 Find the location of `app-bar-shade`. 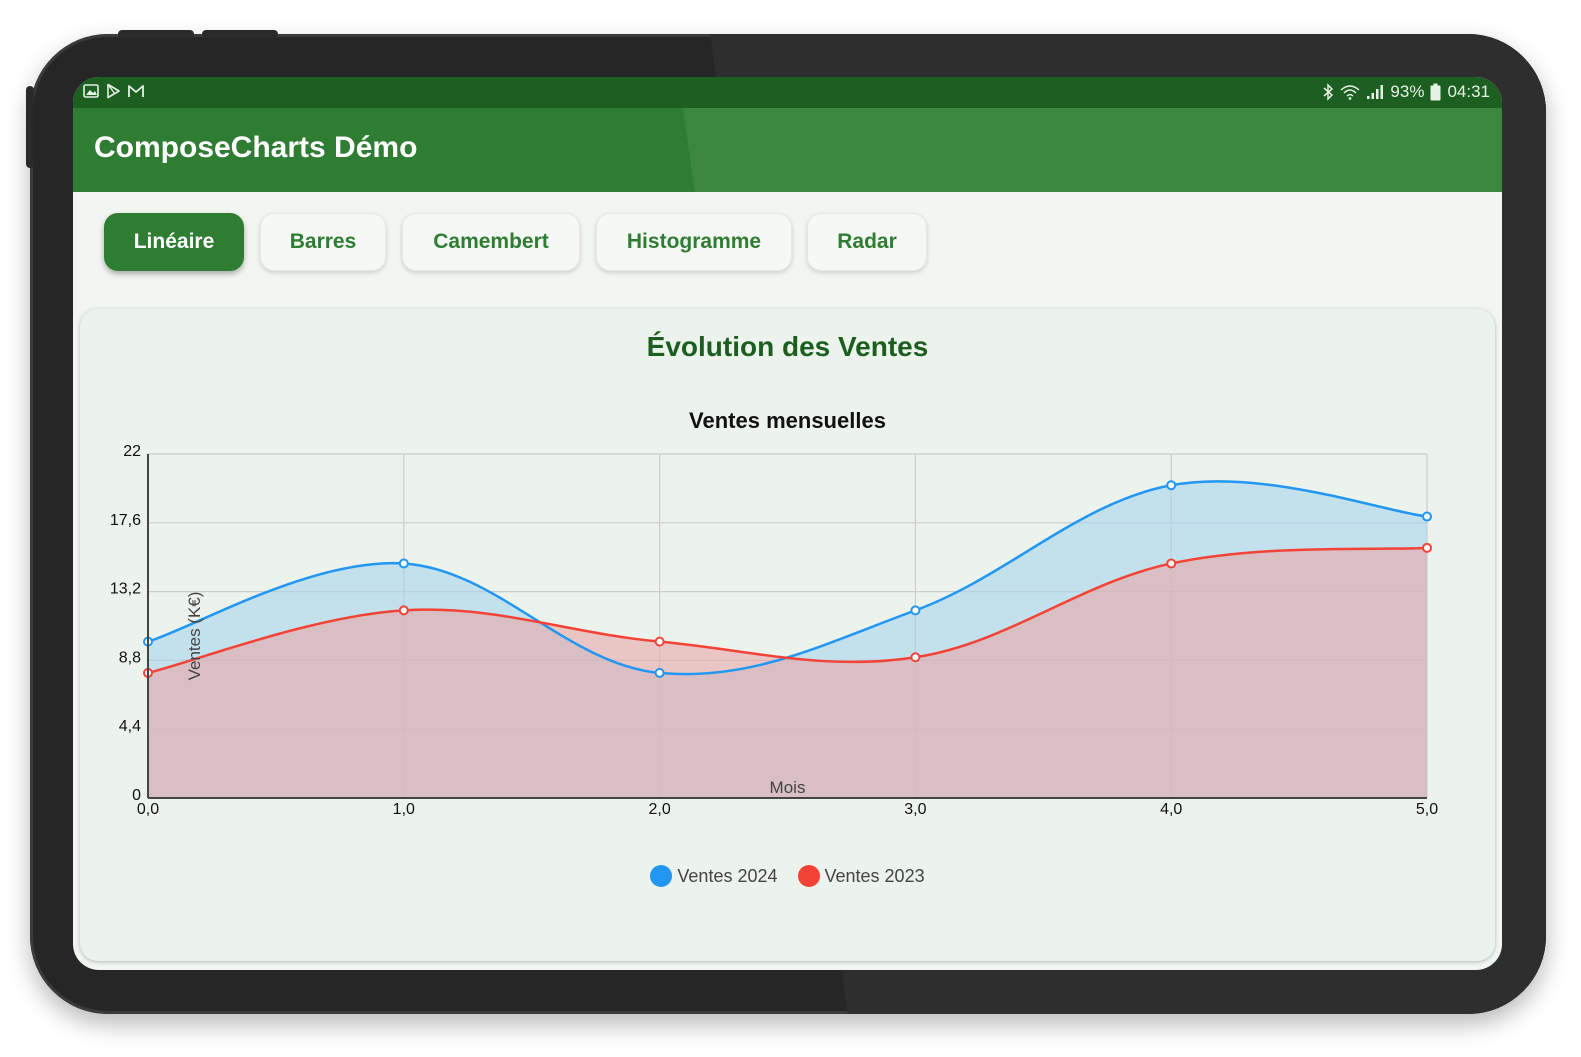

app-bar-shade is located at coordinates (1092, 150).